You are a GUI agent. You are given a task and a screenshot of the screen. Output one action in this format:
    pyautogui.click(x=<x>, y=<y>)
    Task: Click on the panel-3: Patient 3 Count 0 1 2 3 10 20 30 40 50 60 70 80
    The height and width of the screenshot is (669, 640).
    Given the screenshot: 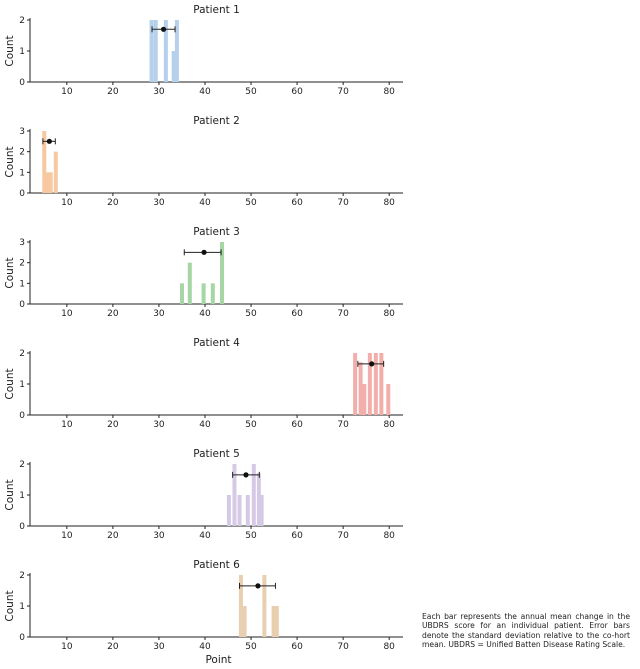 What is the action you would take?
    pyautogui.click(x=203, y=272)
    